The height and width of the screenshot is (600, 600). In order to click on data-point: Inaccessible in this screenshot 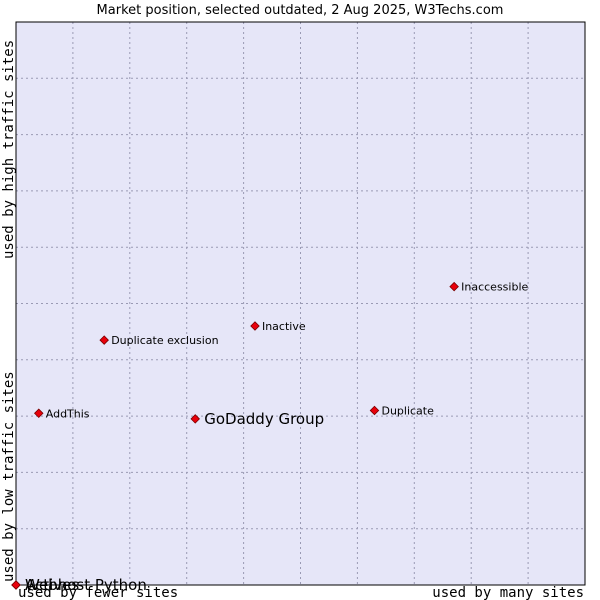, I will do `click(489, 287)`.